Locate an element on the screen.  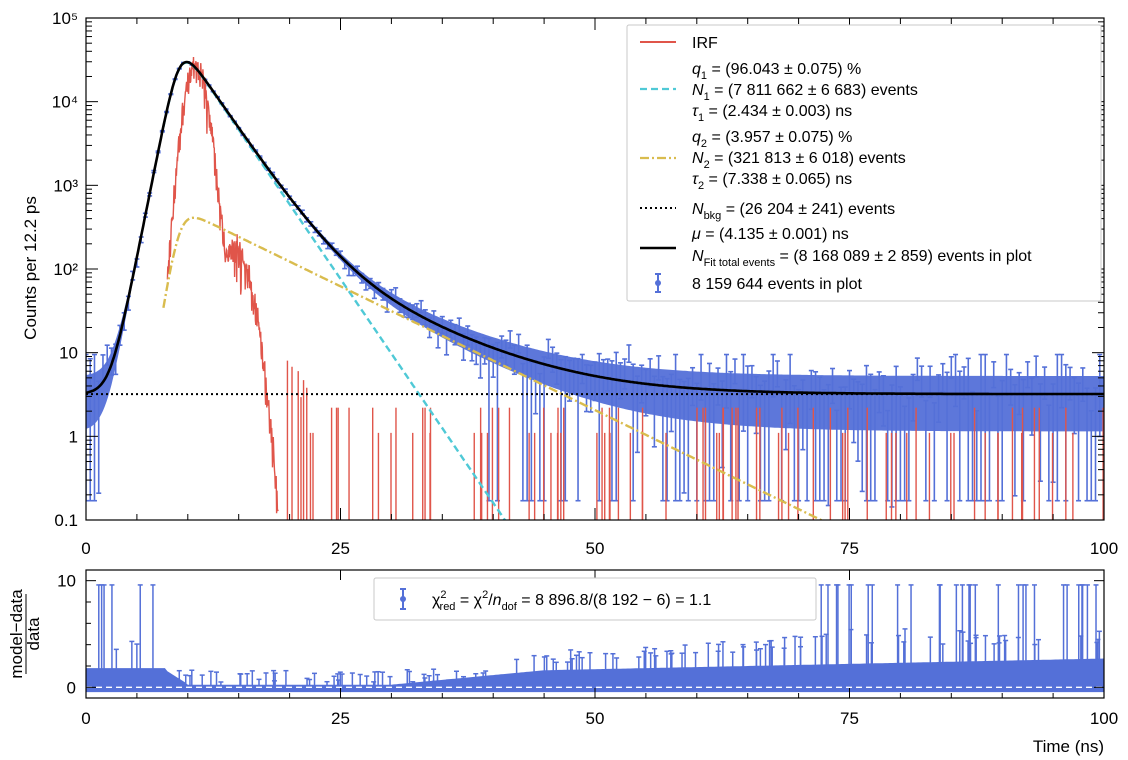
svg-text: data is located at coordinates (33, 634).